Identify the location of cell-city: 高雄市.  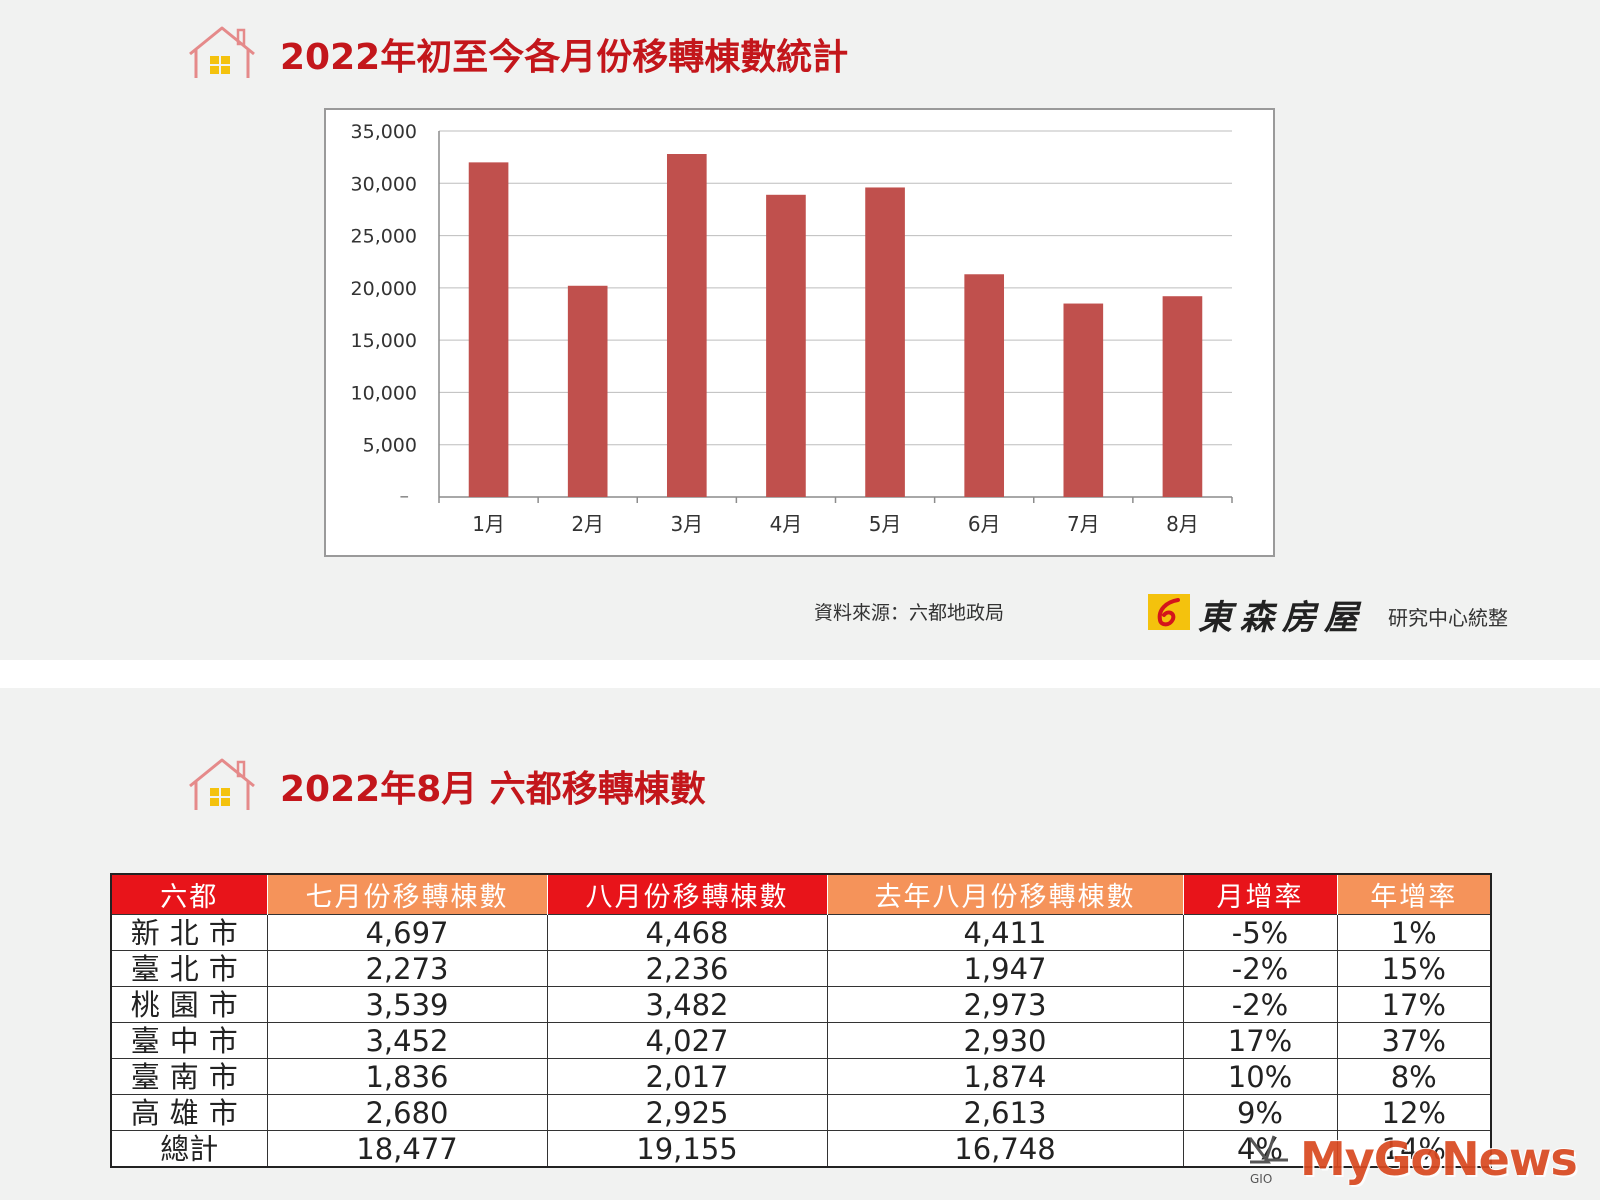
(189, 1112).